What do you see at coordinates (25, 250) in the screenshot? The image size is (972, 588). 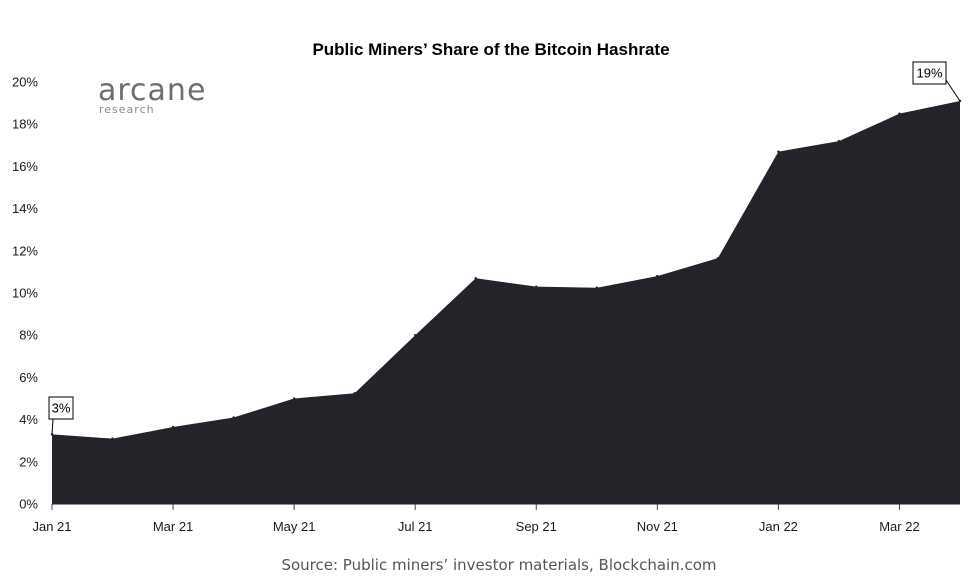 I see `y-tick-label: 12%` at bounding box center [25, 250].